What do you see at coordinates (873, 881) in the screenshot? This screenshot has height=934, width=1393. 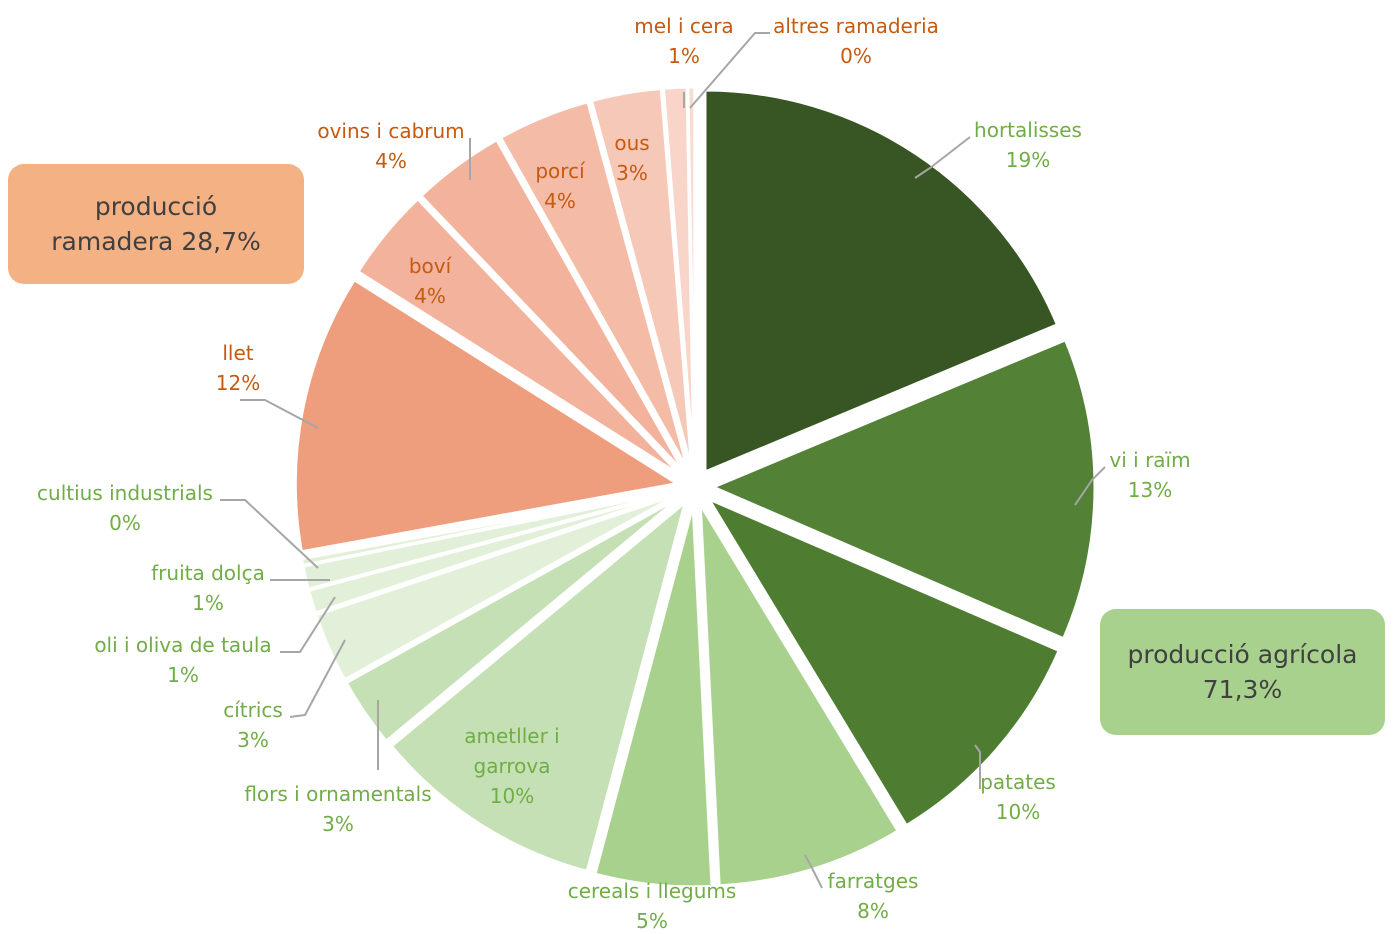 I see `slice-name-label: farratges` at bounding box center [873, 881].